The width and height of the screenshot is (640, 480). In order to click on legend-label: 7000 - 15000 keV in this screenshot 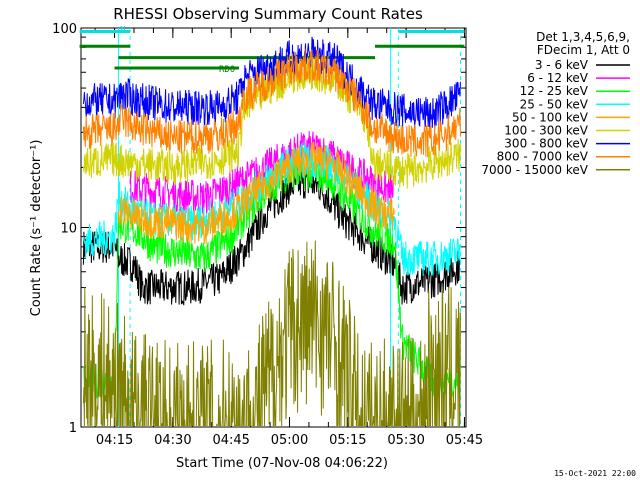, I will do `click(534, 170)`.